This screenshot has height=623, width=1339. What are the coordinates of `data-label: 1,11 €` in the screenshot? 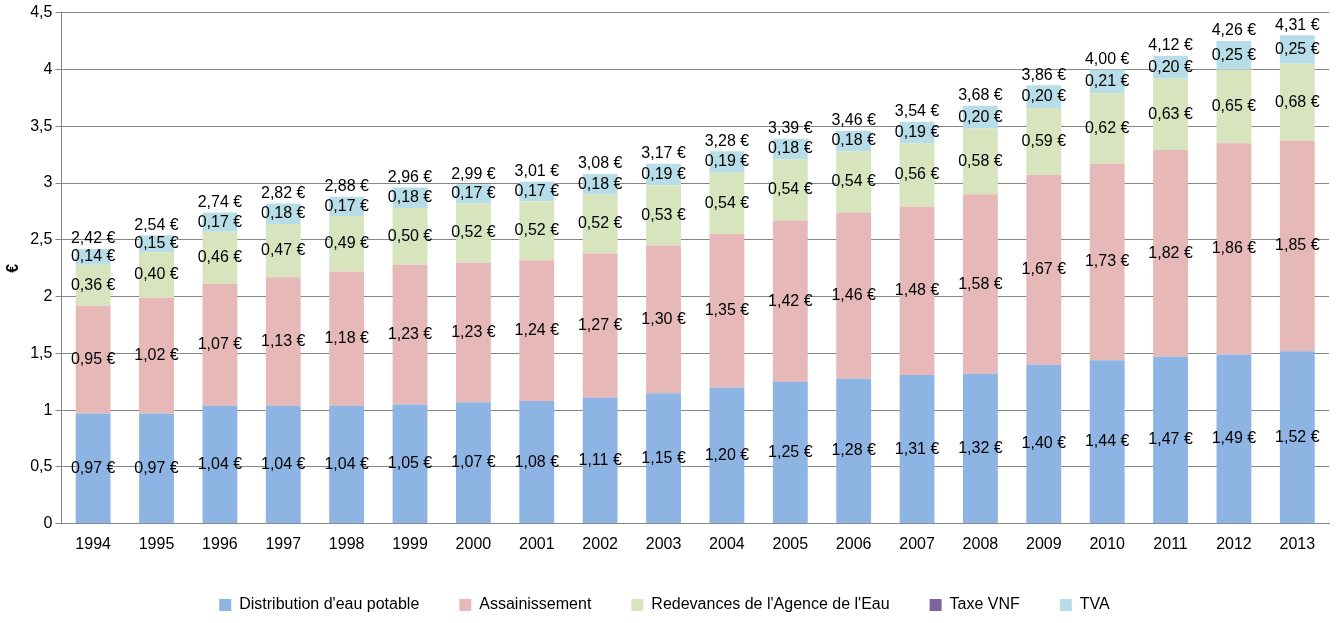 It's located at (600, 459).